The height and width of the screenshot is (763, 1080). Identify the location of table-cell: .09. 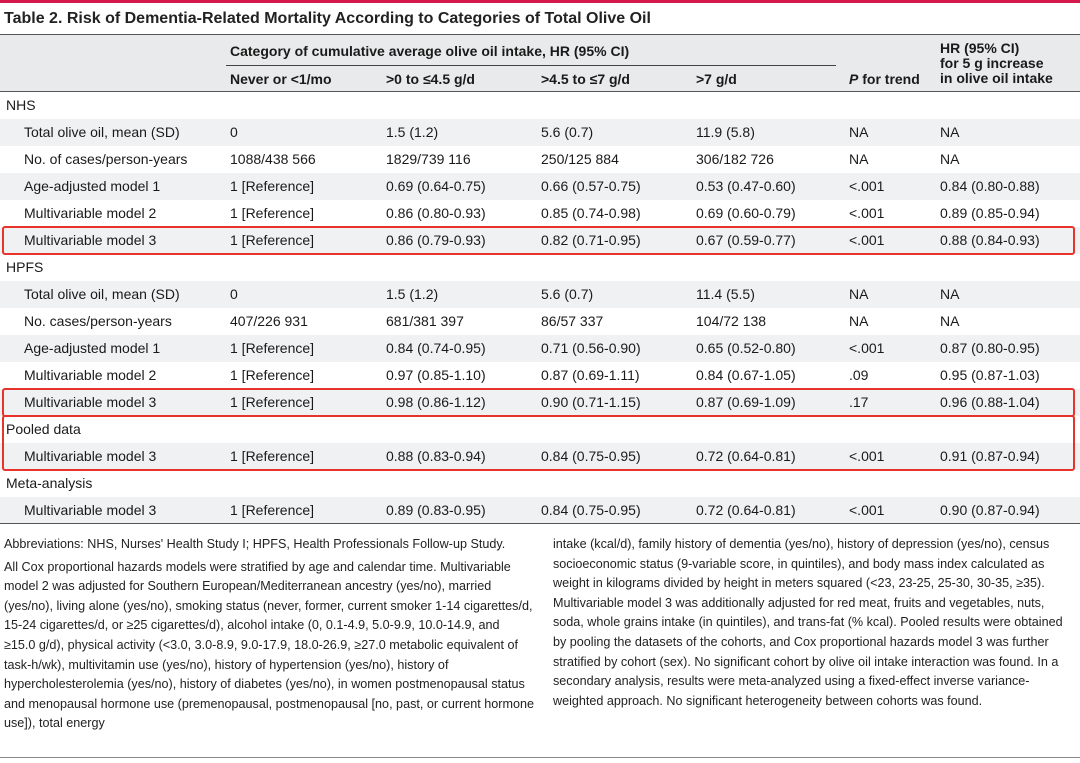
(859, 375).